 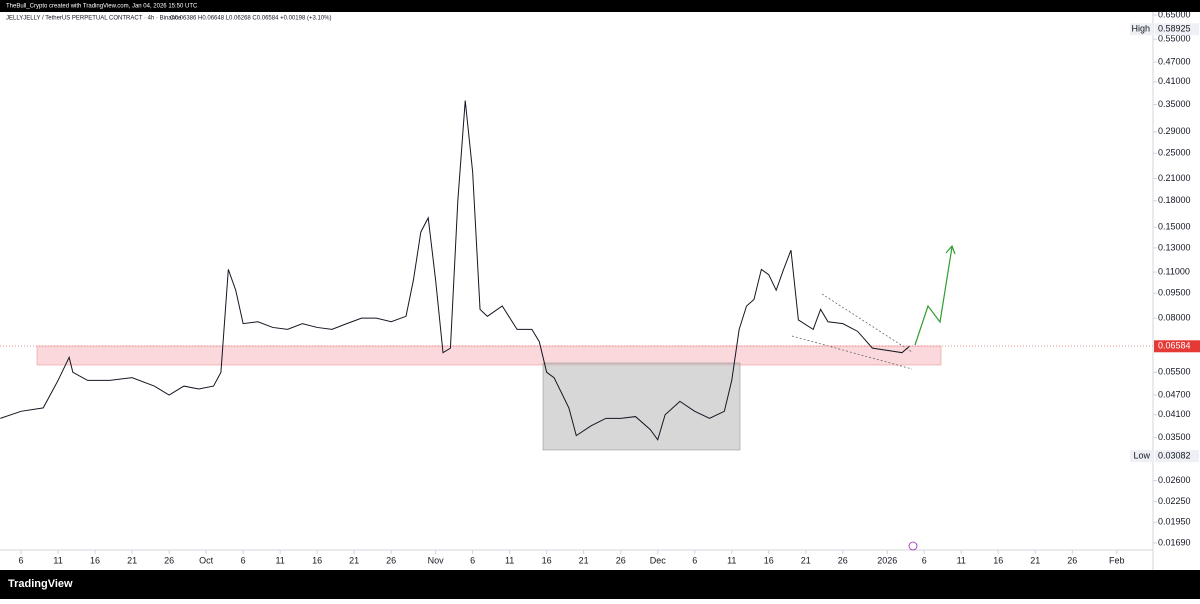 What do you see at coordinates (1174, 437) in the screenshot?
I see `y-tick-label: 0.03500` at bounding box center [1174, 437].